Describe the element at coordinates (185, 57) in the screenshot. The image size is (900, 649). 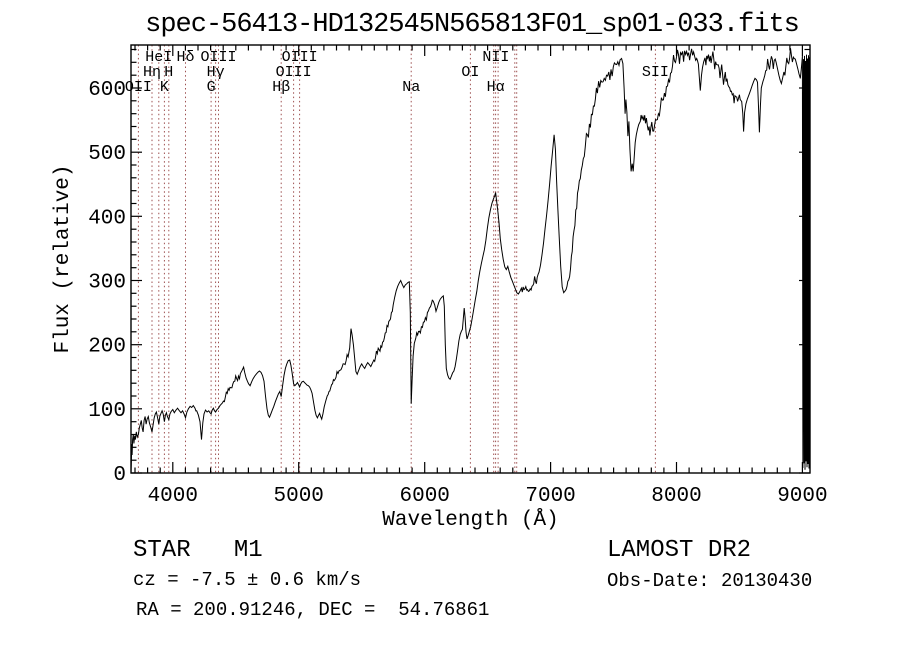
I see `spectral-marker-label: Hδ` at that location.